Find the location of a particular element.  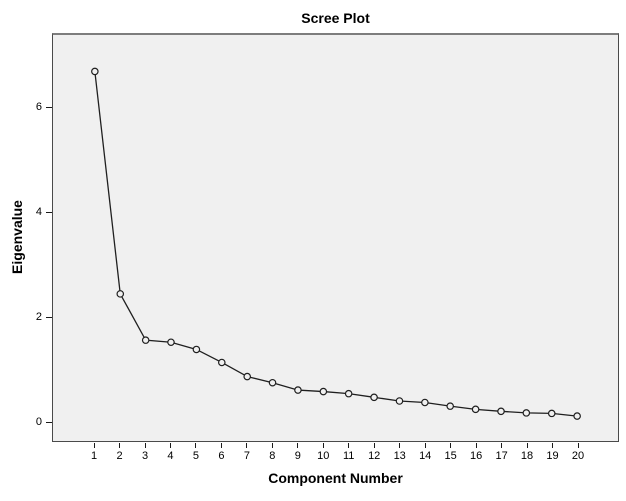

x-tick-label: 3 is located at coordinates (145, 456).